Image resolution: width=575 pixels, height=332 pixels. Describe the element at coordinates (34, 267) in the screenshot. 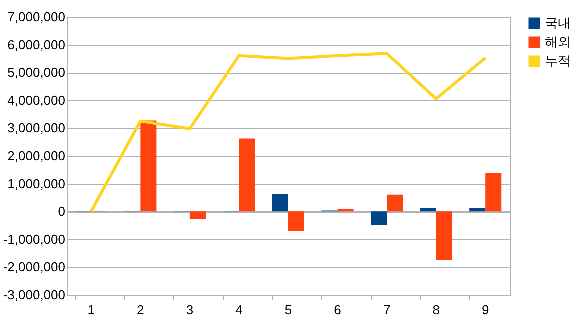

I see `y-tick-label: -2,000,000` at that location.